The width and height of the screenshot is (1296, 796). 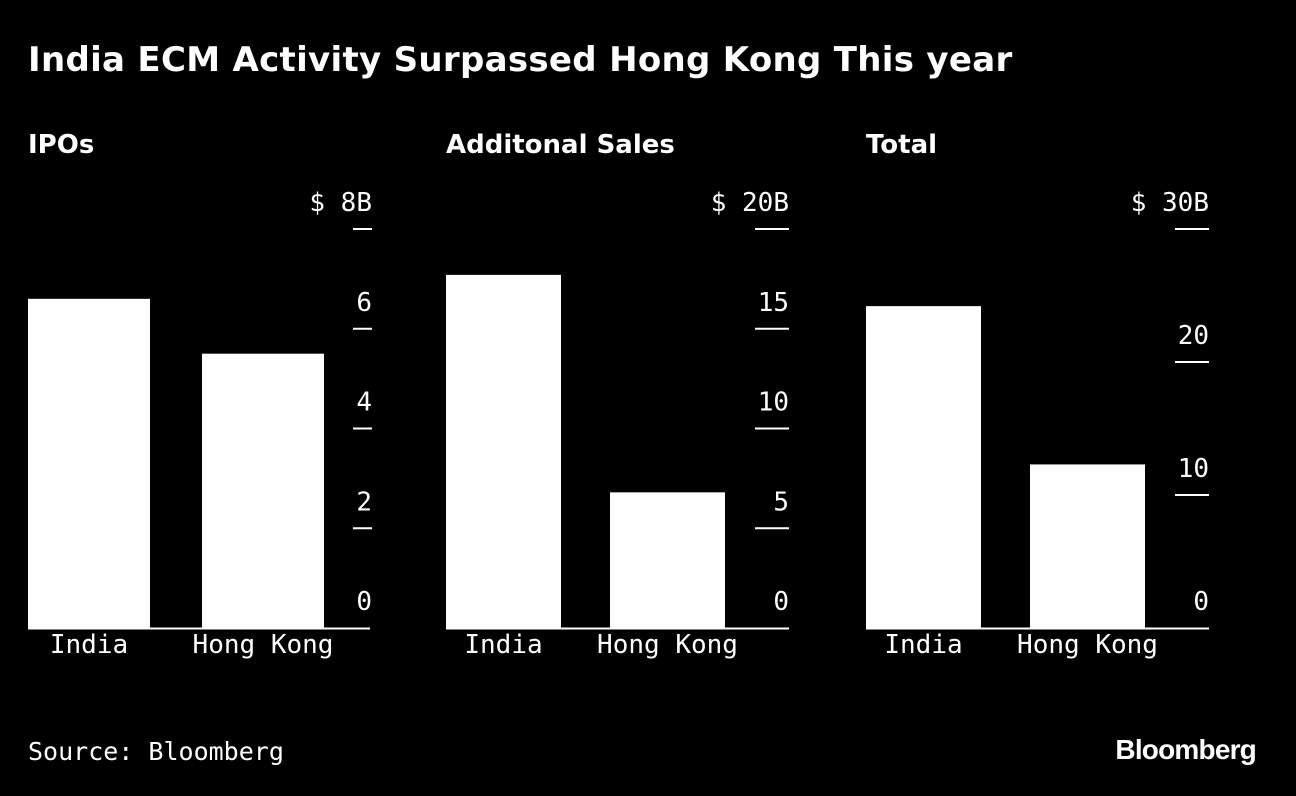 I want to click on bloomberg-logo: Bloomberg, so click(x=1185, y=749).